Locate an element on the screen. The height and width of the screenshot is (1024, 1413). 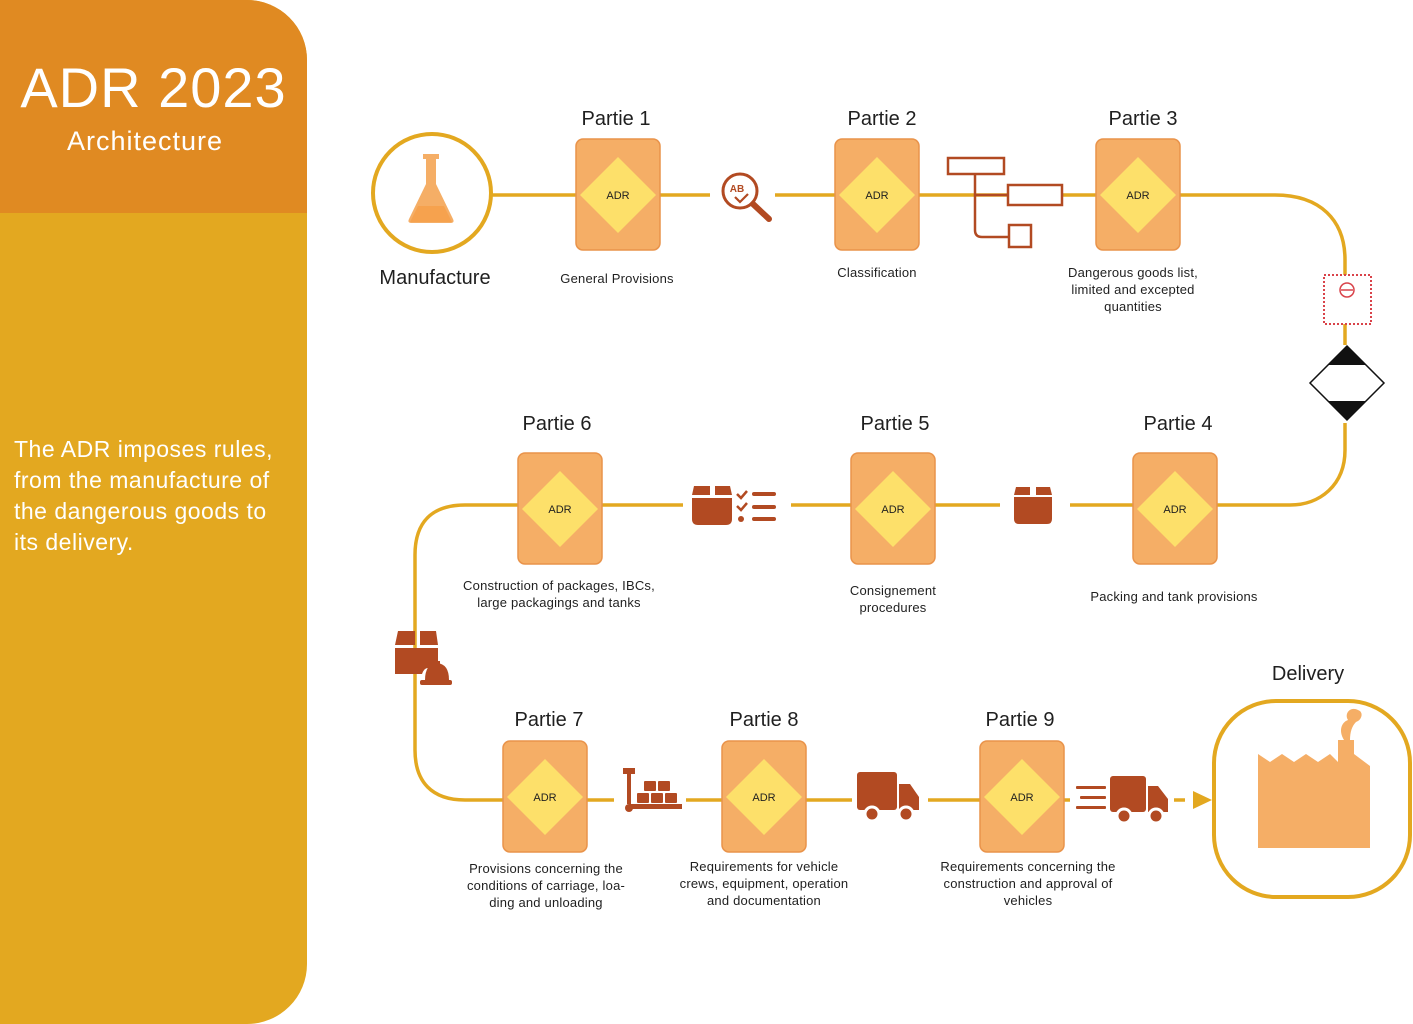
part-6-card: ADR is located at coordinates (560, 508).